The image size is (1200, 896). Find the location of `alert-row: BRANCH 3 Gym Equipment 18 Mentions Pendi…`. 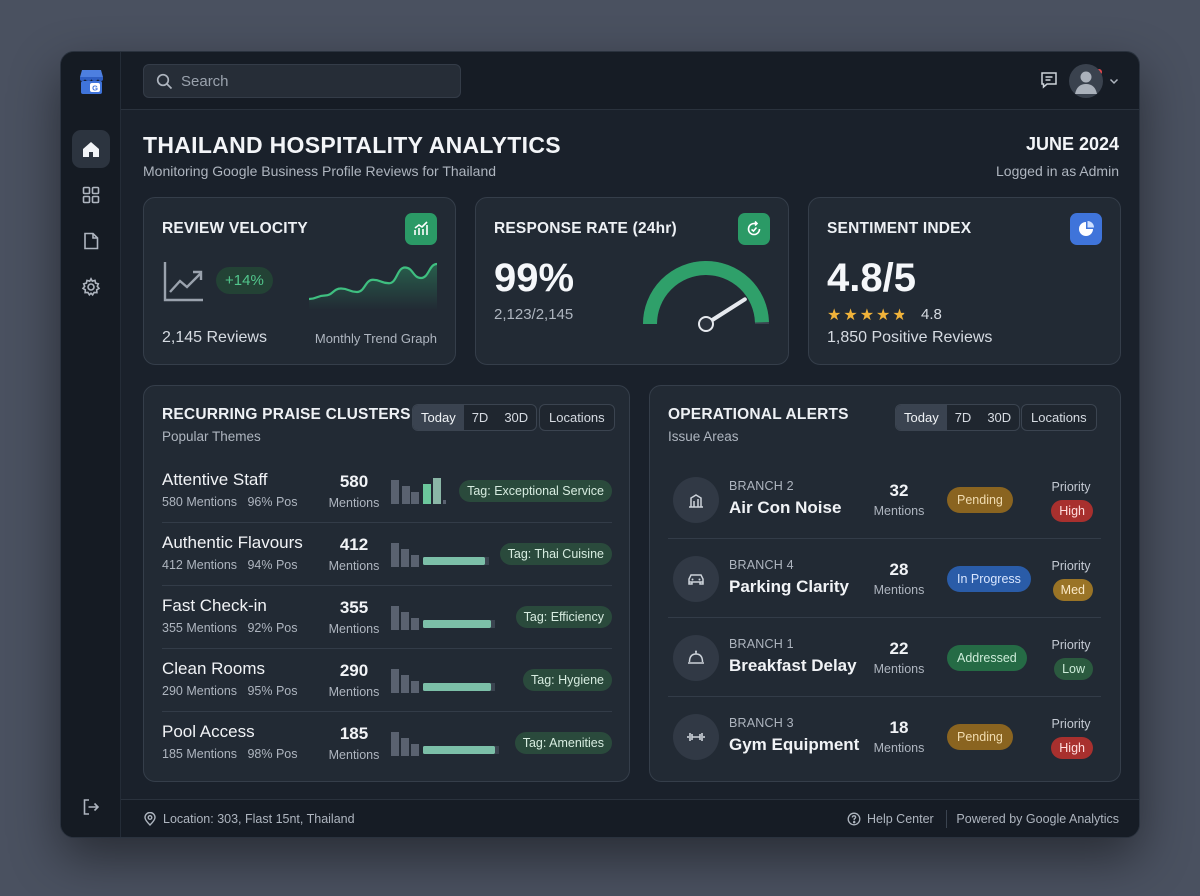

alert-row: BRANCH 3 Gym Equipment 18 Mentions Pendi… is located at coordinates (884, 736).